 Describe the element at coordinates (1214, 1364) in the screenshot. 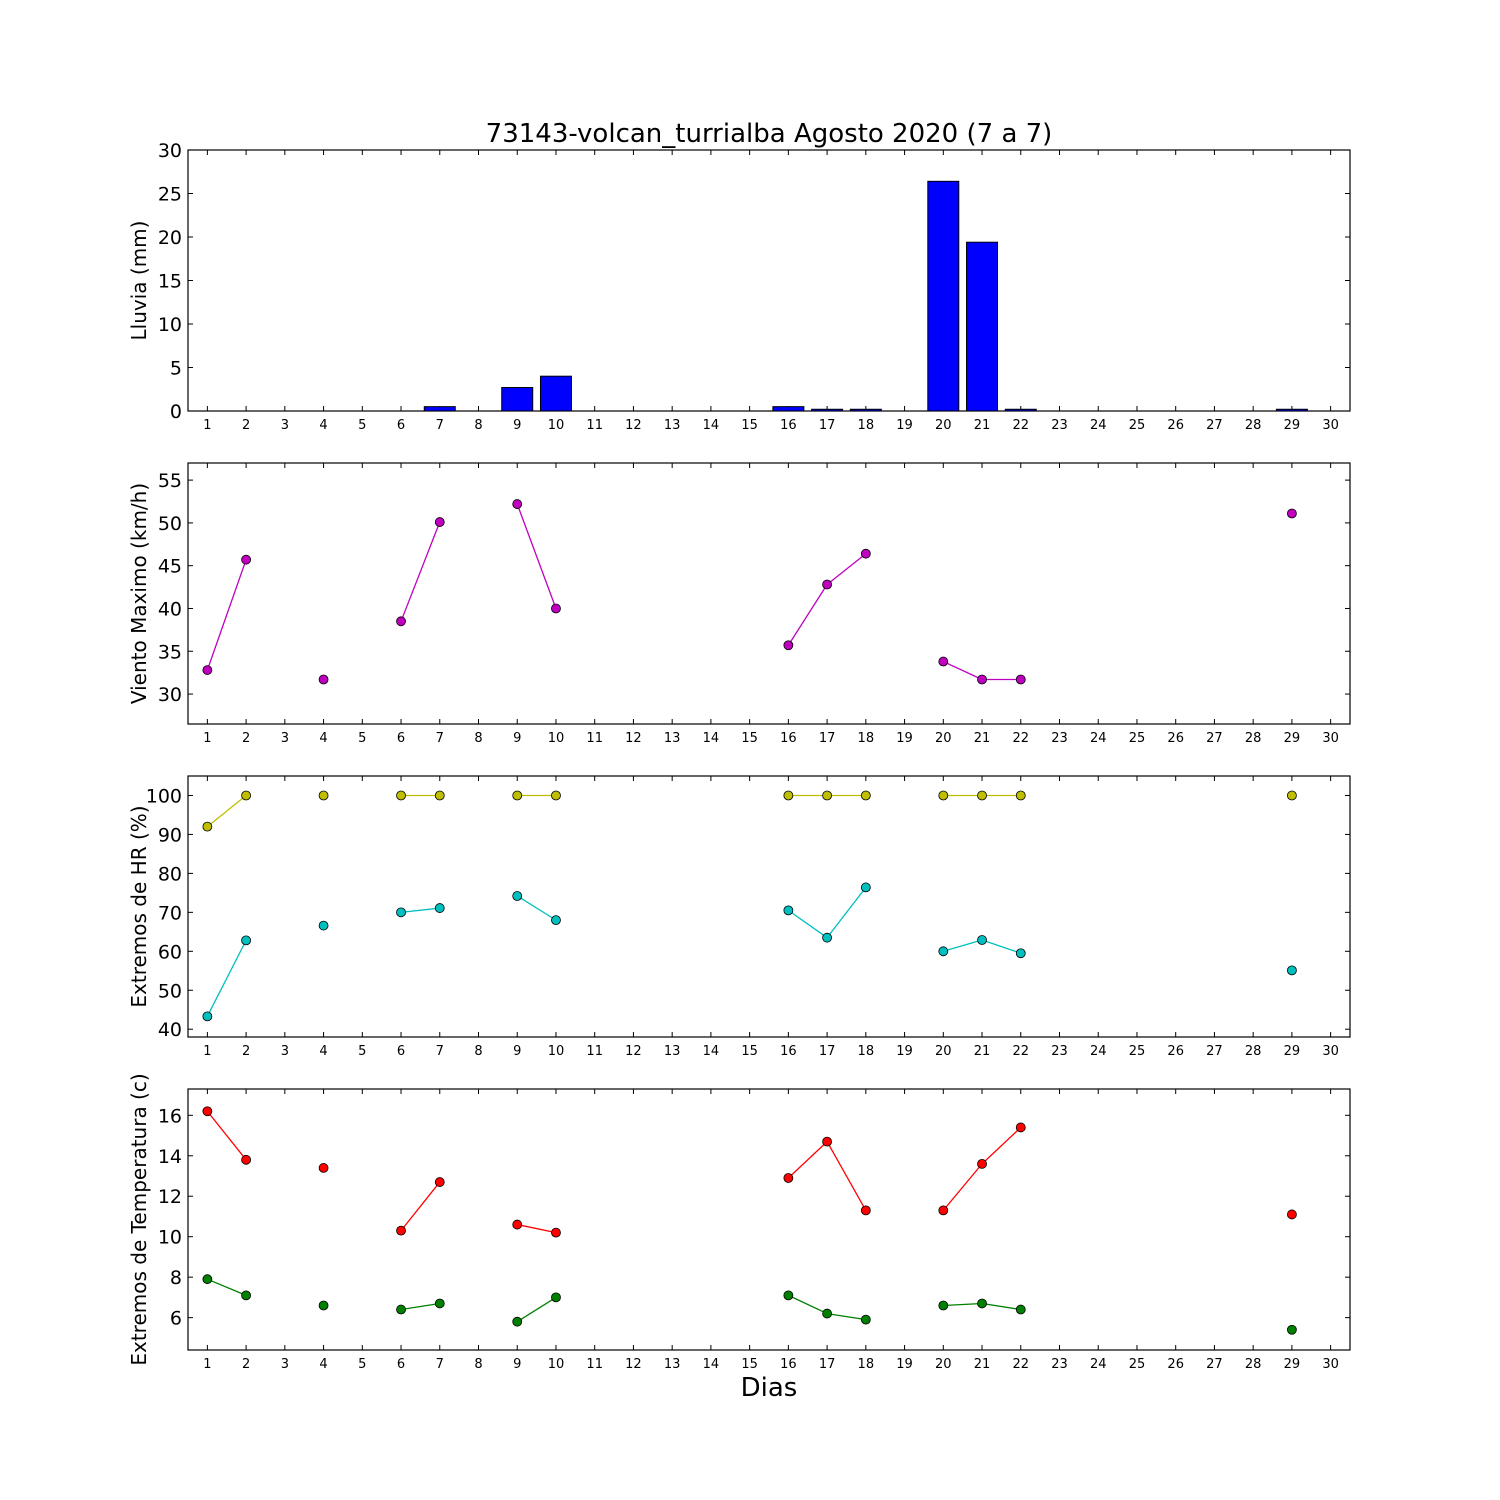

I see `panel-4-x-tick-label: 27` at that location.